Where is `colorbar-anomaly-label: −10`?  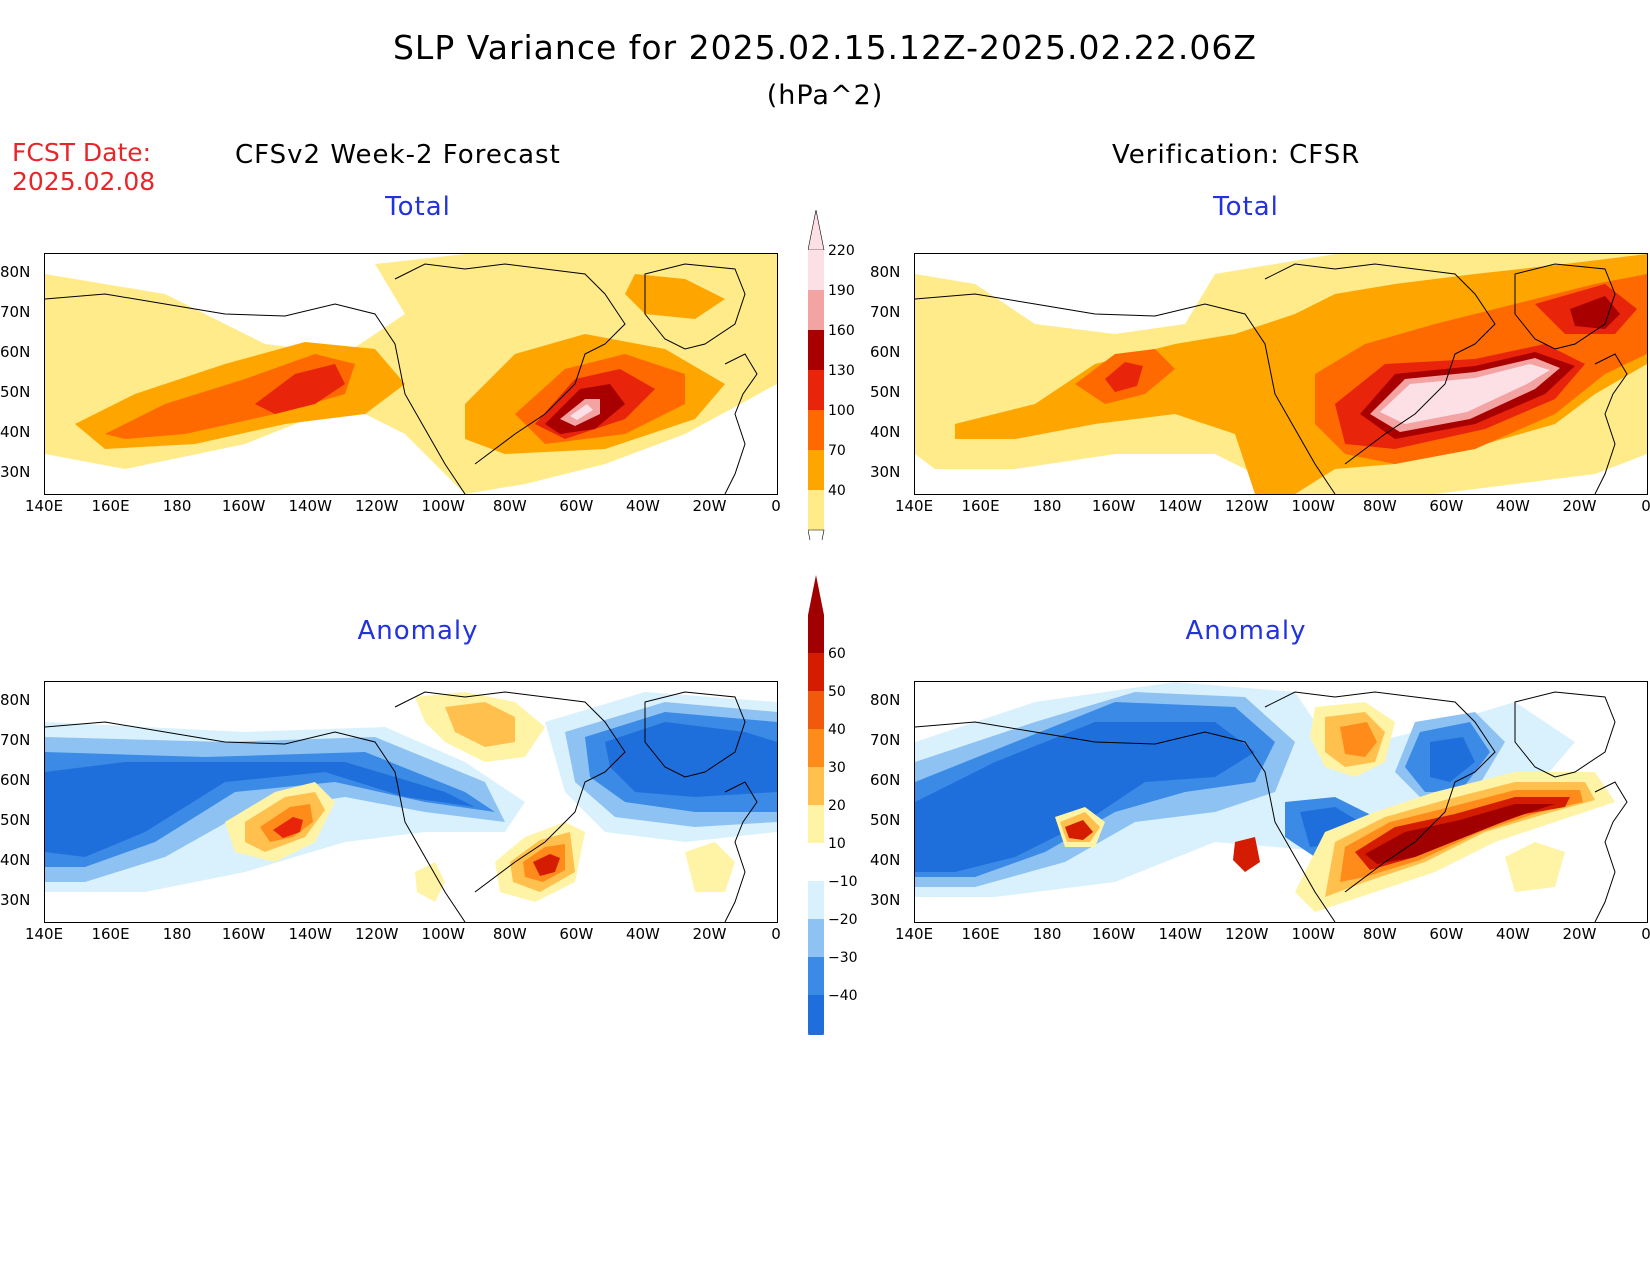
colorbar-anomaly-label: −10 is located at coordinates (843, 882).